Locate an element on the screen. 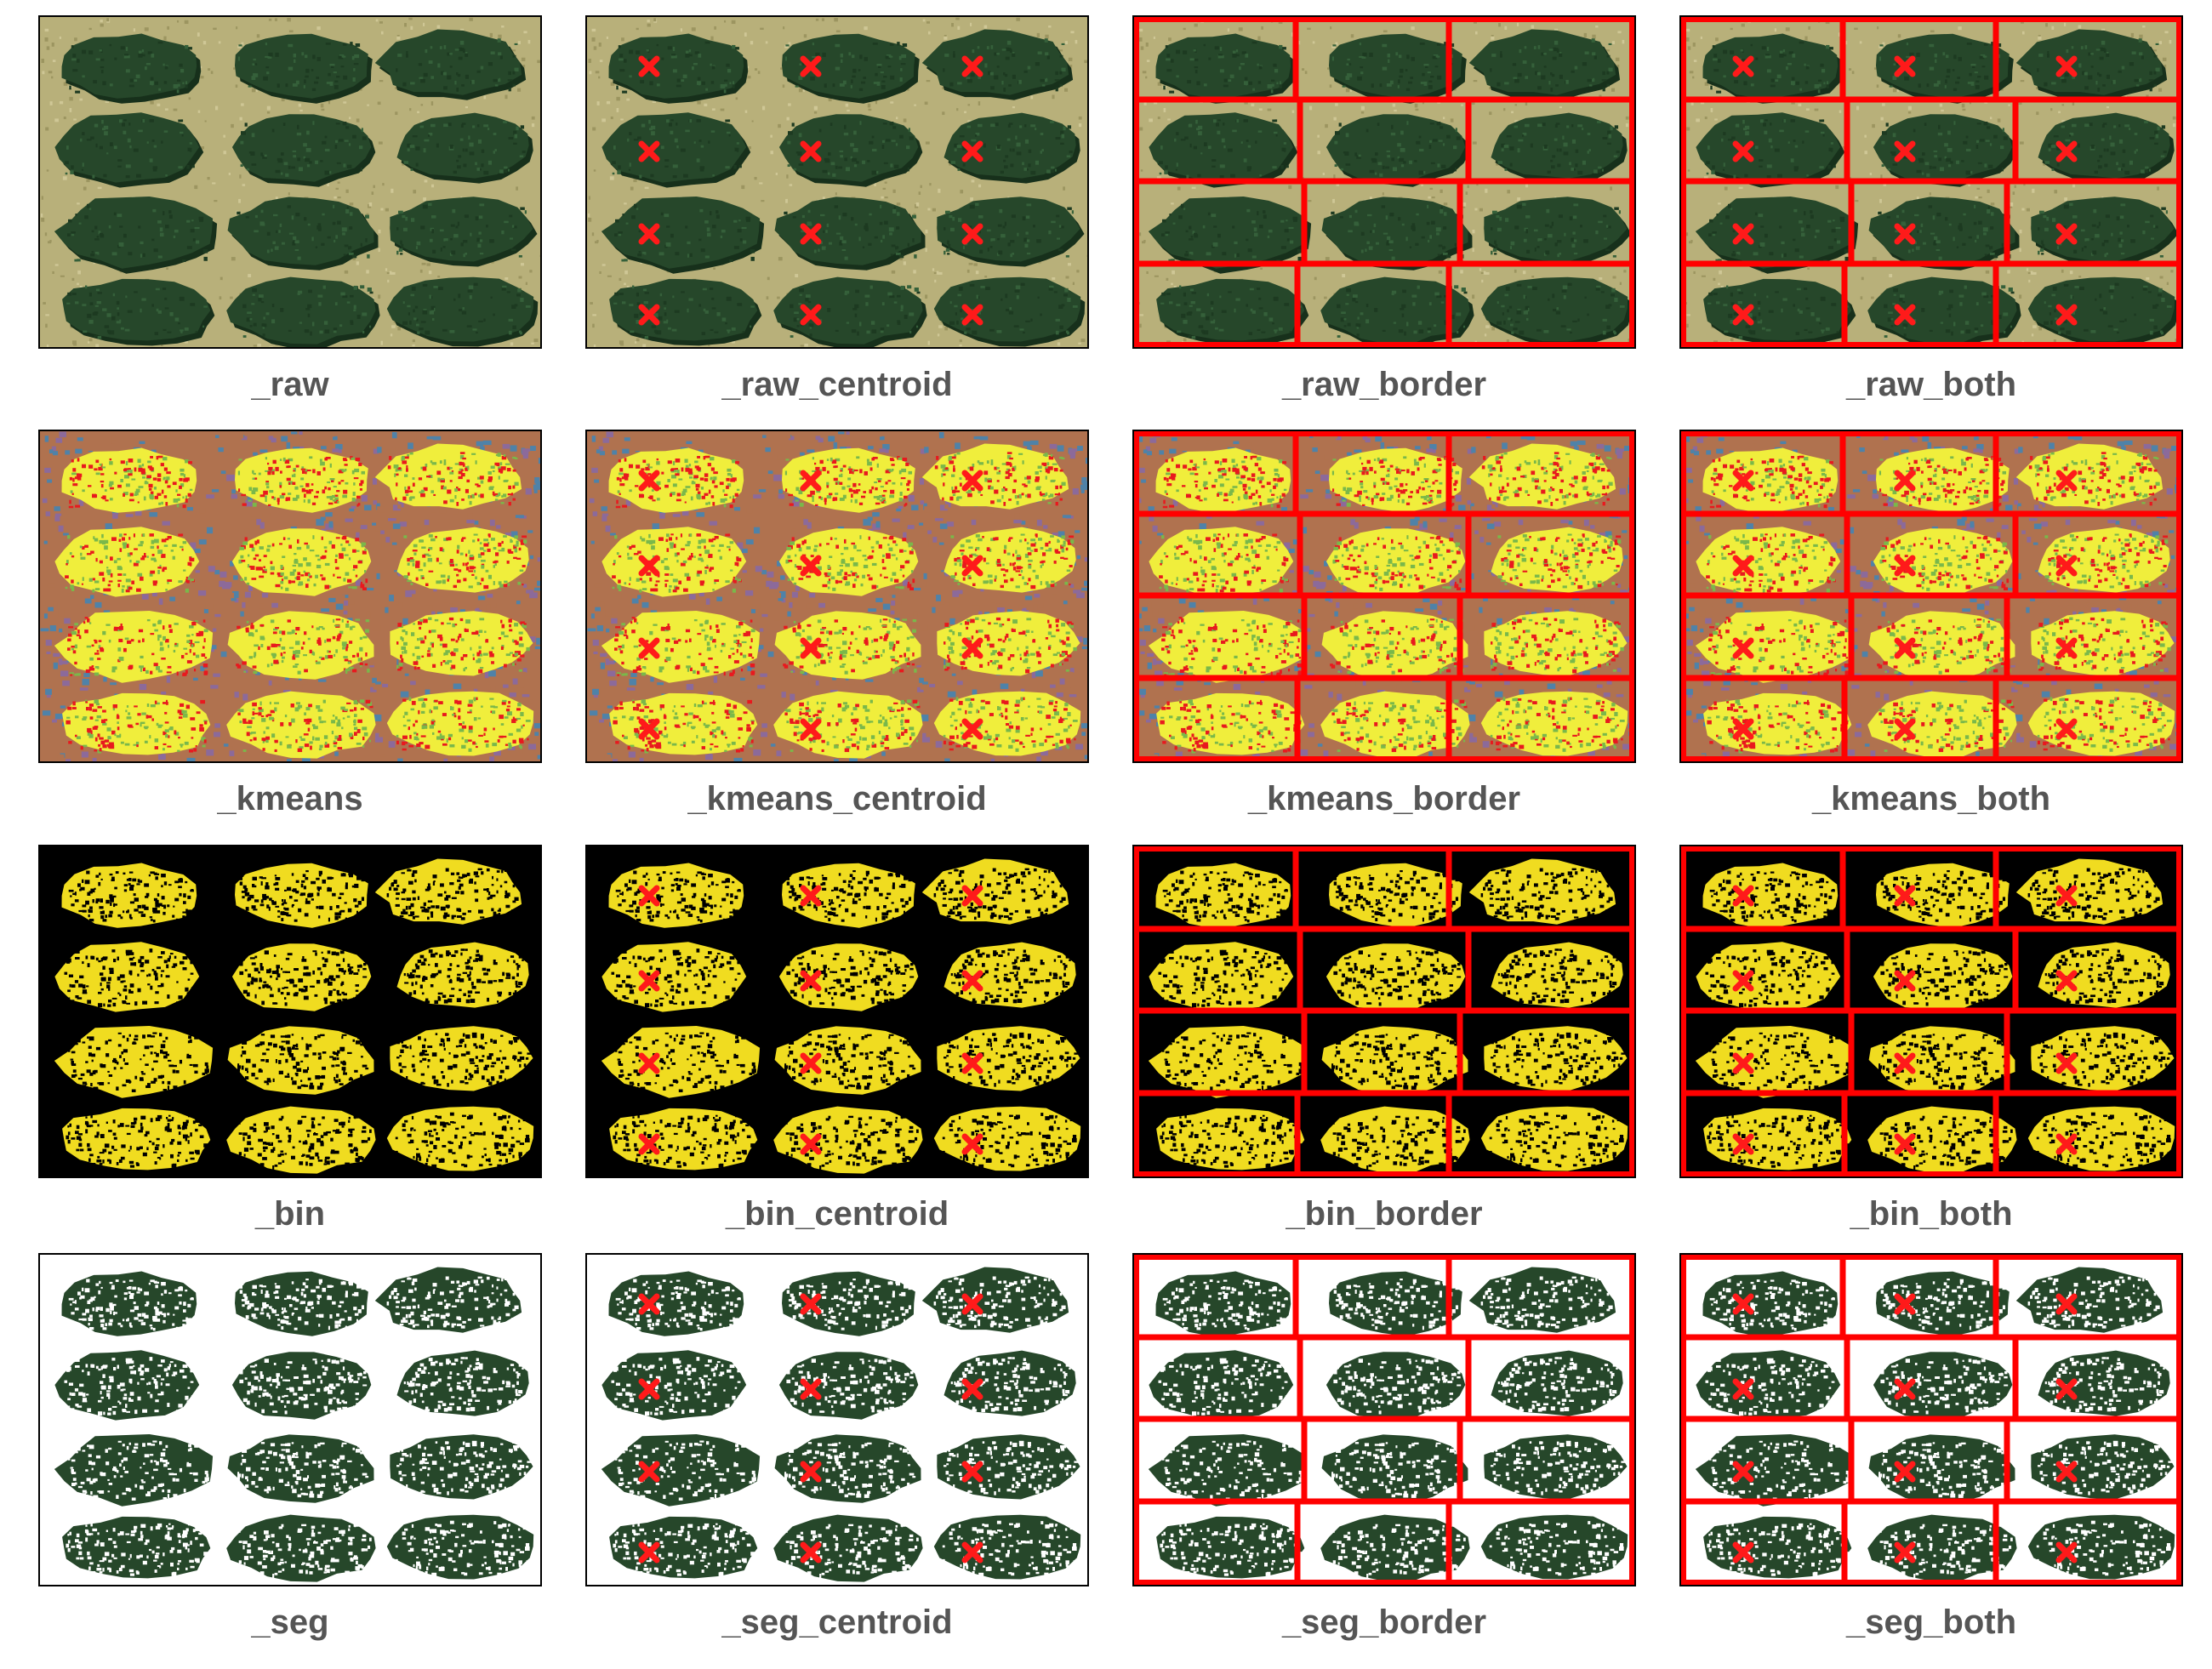 The width and height of the screenshot is (2212, 1669). panel-caption: _raw_centroid is located at coordinates (837, 385).